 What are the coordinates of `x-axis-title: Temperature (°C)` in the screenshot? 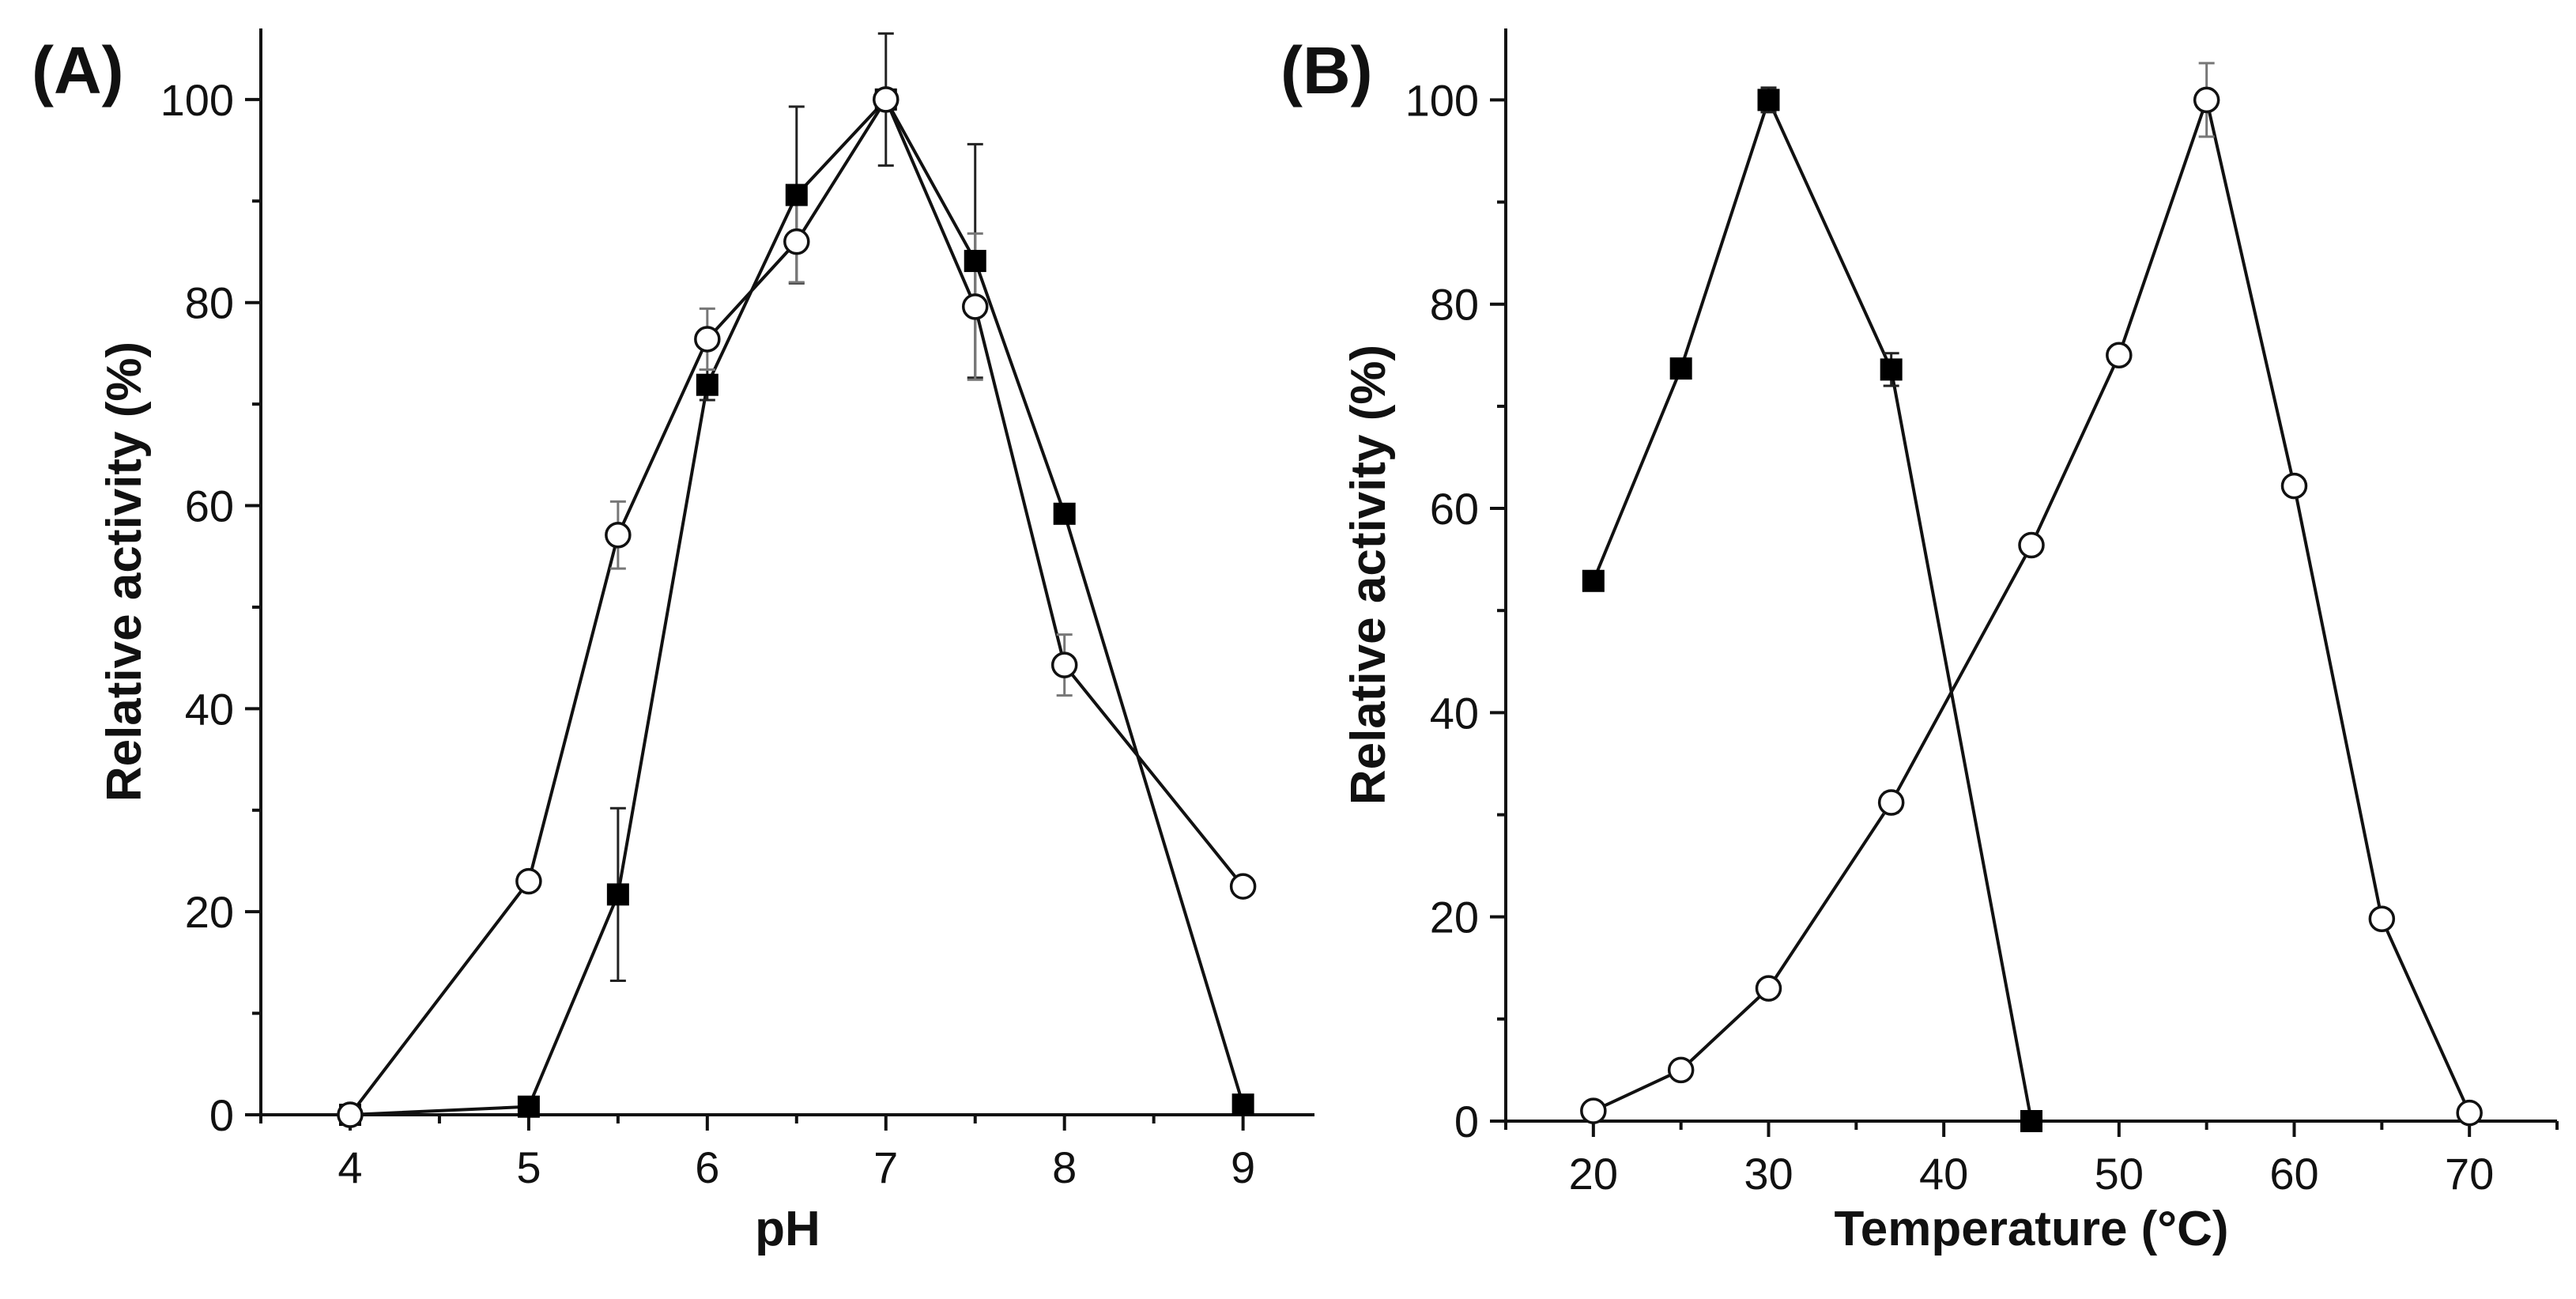 It's located at (2031, 1229).